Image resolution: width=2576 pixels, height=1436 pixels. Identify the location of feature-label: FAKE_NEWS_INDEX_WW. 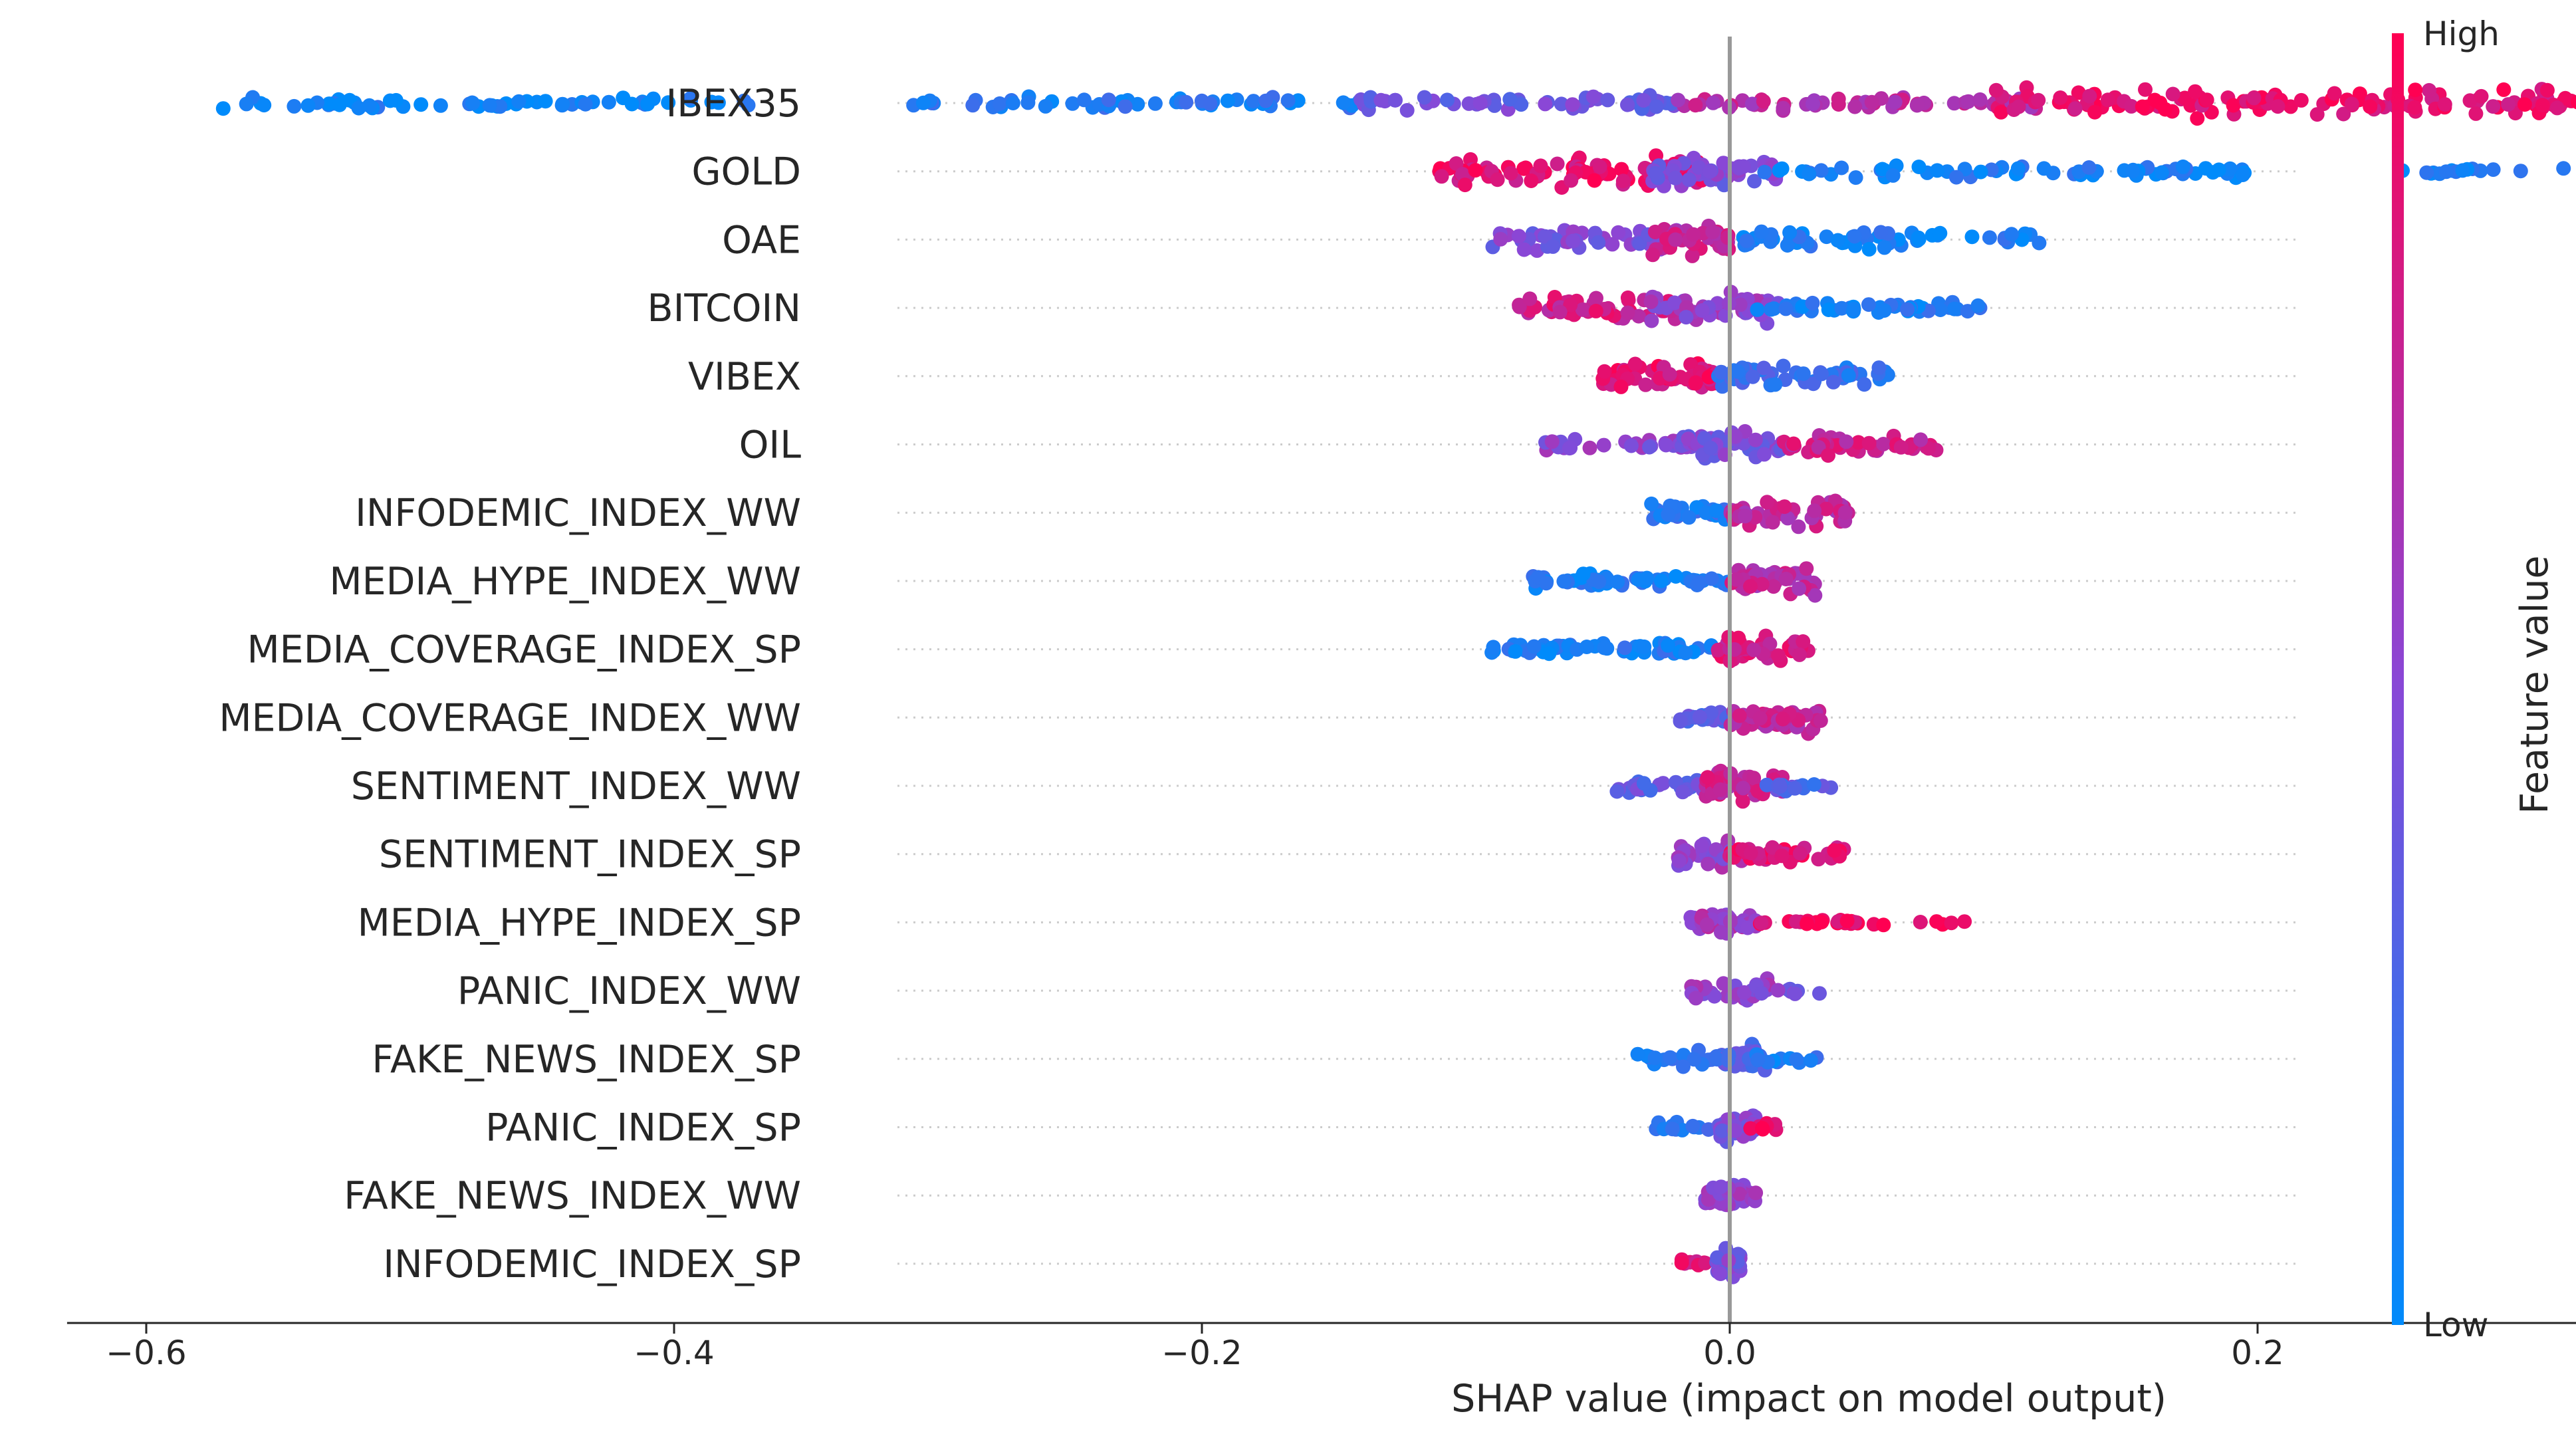
(572, 1196).